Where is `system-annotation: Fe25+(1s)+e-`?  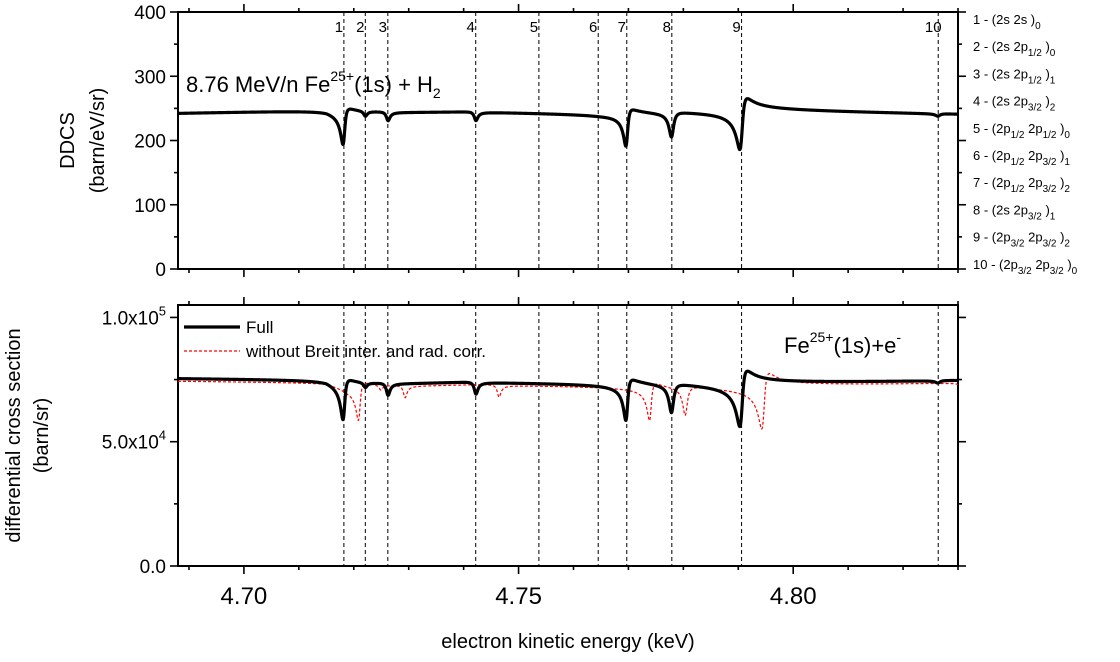 system-annotation: Fe25+(1s)+e- is located at coordinates (842, 343).